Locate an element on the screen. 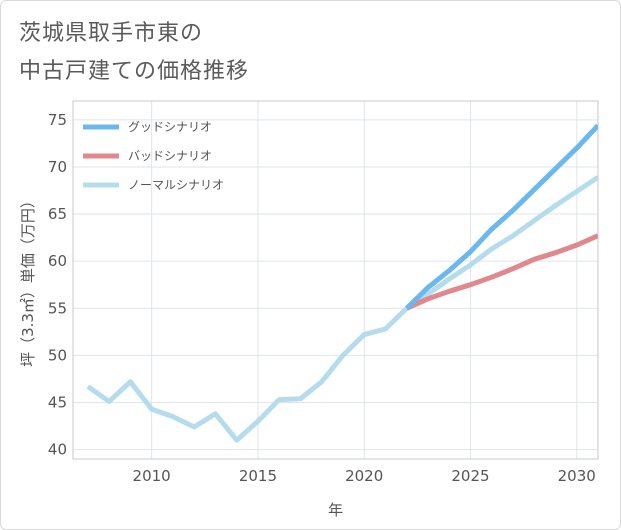 This screenshot has width=621, height=530. y-axis-title: 坪（3.3㎡）単価（万円） is located at coordinates (28, 280).